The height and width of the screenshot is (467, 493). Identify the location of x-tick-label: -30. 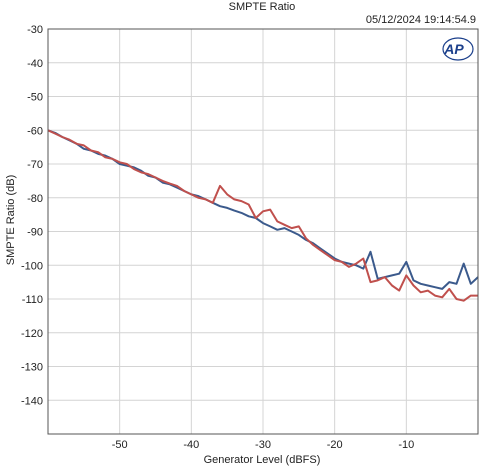
(263, 445).